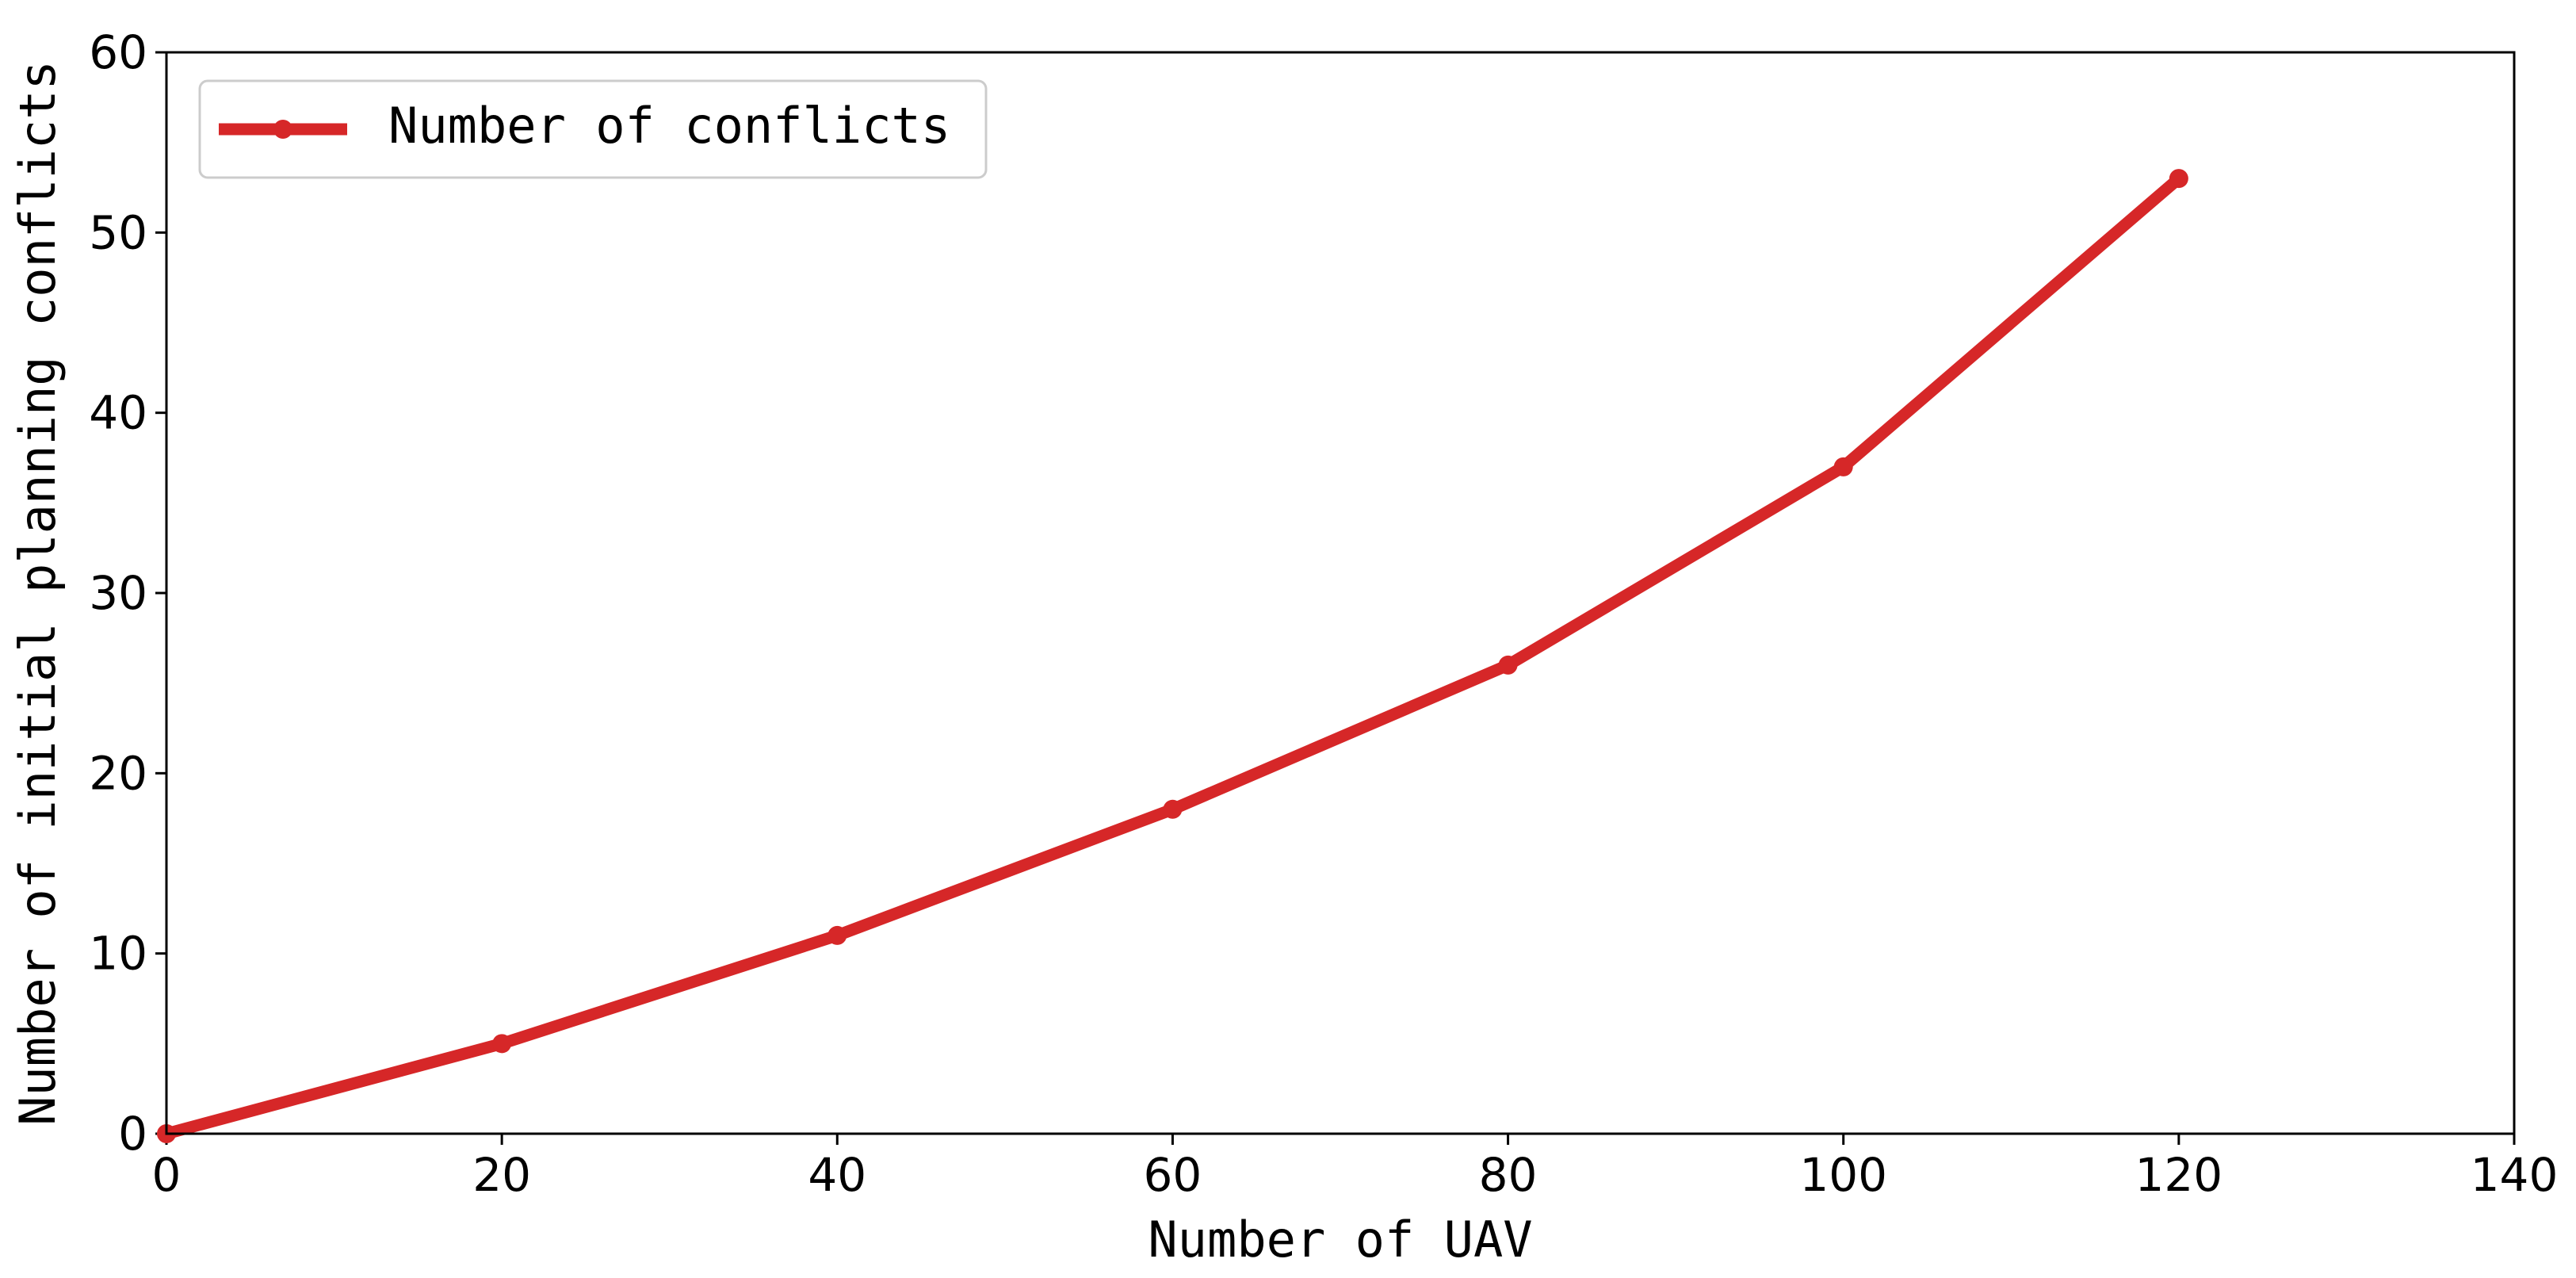 The width and height of the screenshot is (2576, 1278). I want to click on legend-box, so click(593, 129).